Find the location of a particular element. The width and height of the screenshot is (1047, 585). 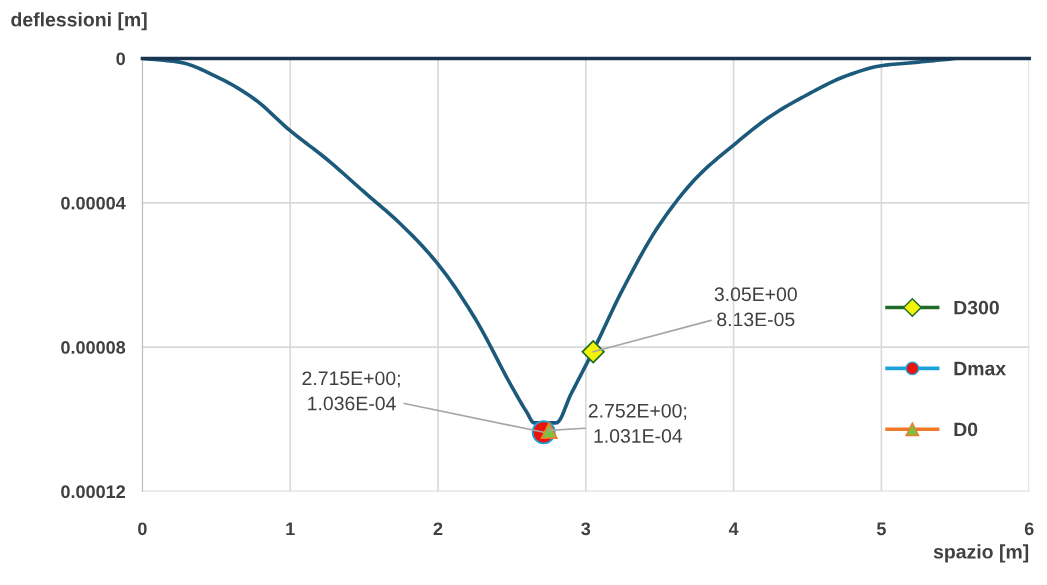

legend-label: D300 is located at coordinates (976, 307).